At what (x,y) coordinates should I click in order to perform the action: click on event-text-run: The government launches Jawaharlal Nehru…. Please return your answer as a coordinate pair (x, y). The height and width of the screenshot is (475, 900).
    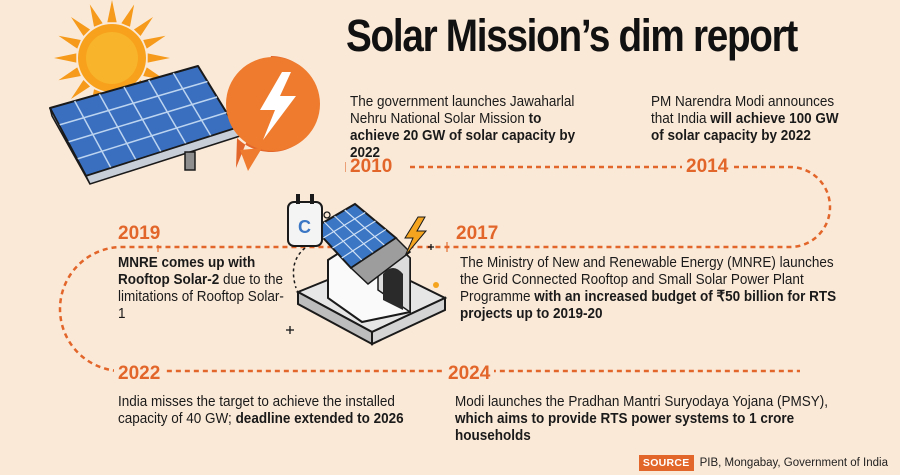
    Looking at the image, I should click on (462, 110).